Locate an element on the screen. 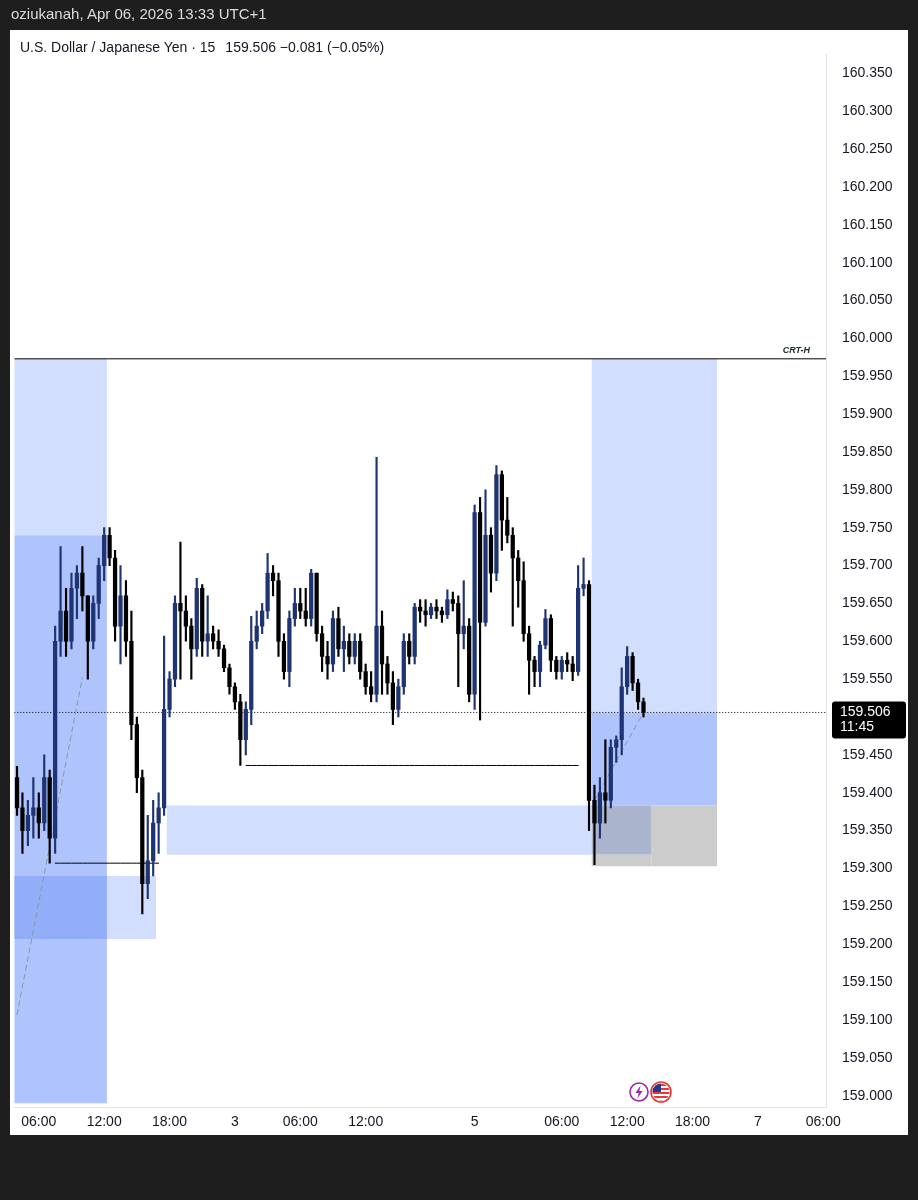 The height and width of the screenshot is (1200, 918). chart-title: U.S. Dollar / Japanese Yen · 15 is located at coordinates (118, 47).